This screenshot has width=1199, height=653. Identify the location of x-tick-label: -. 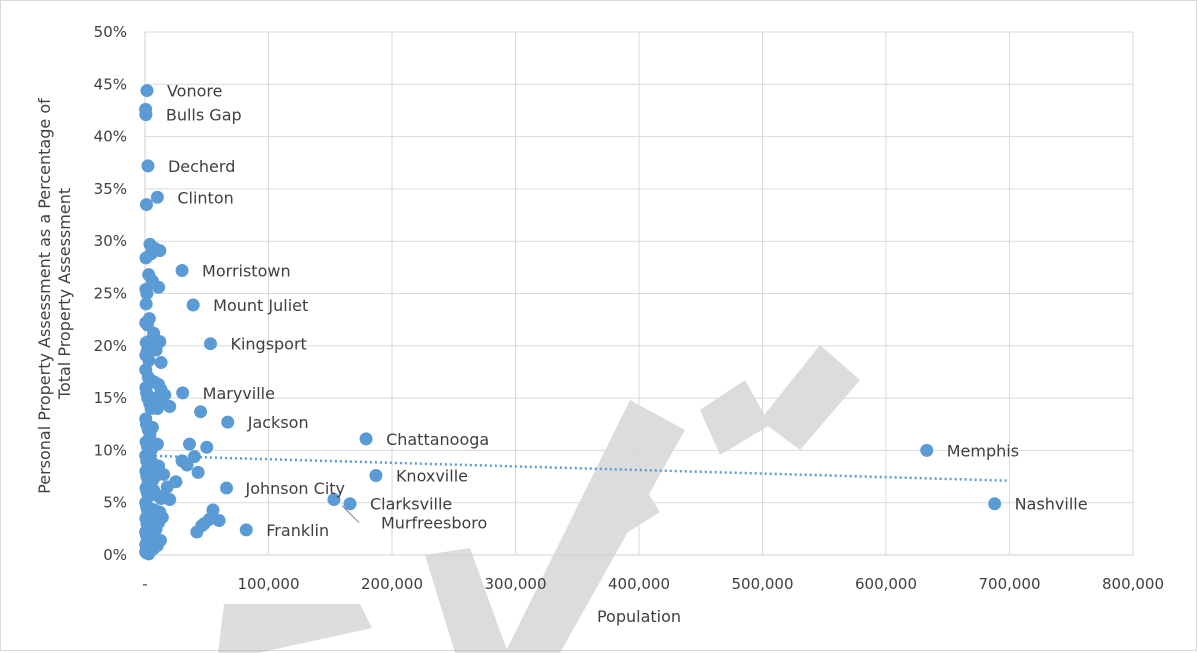
(144, 584).